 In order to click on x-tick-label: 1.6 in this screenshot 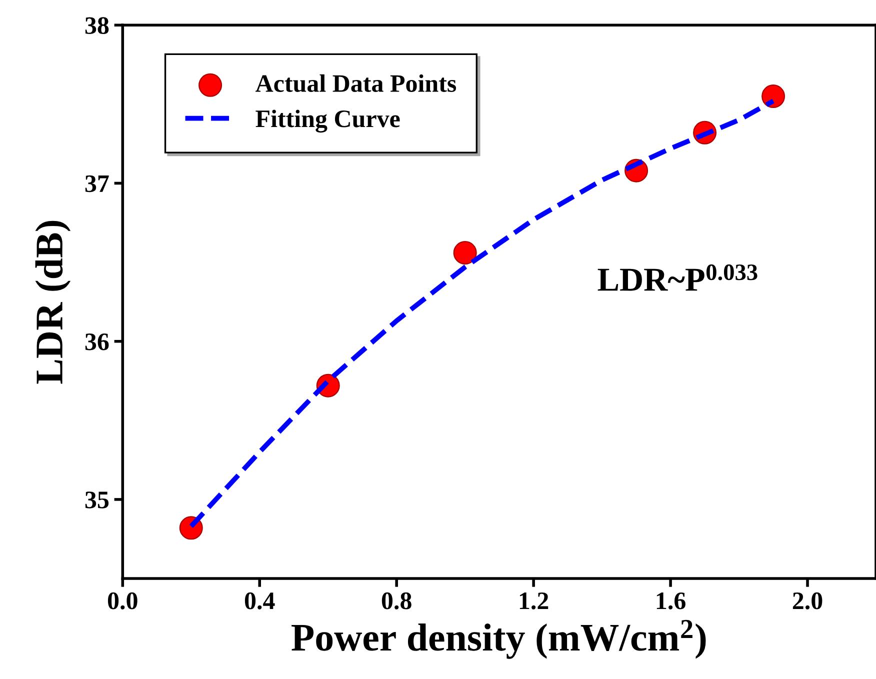, I will do `click(671, 601)`.